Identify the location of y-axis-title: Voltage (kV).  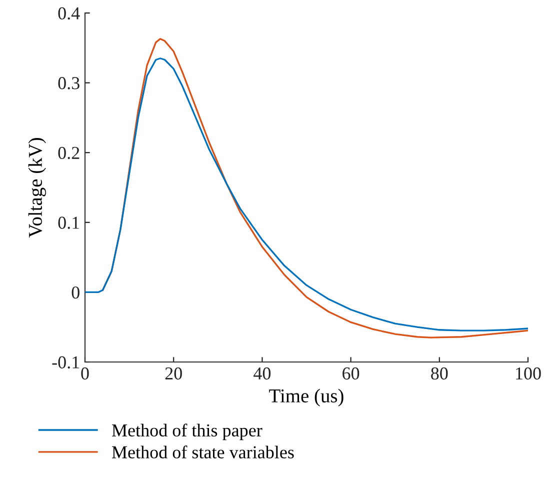
(37, 188).